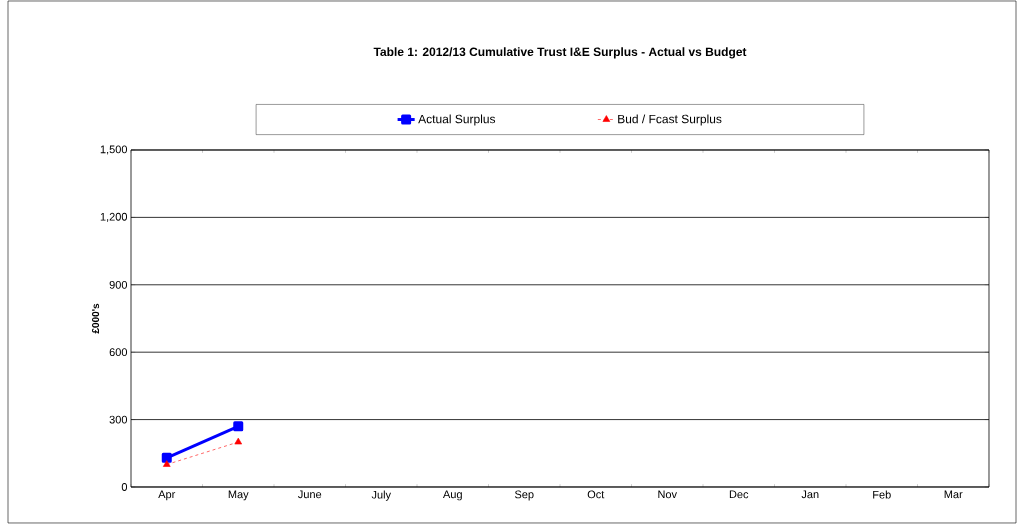 This screenshot has width=1017, height=524. I want to click on x-tick-label: Sep, so click(524, 495).